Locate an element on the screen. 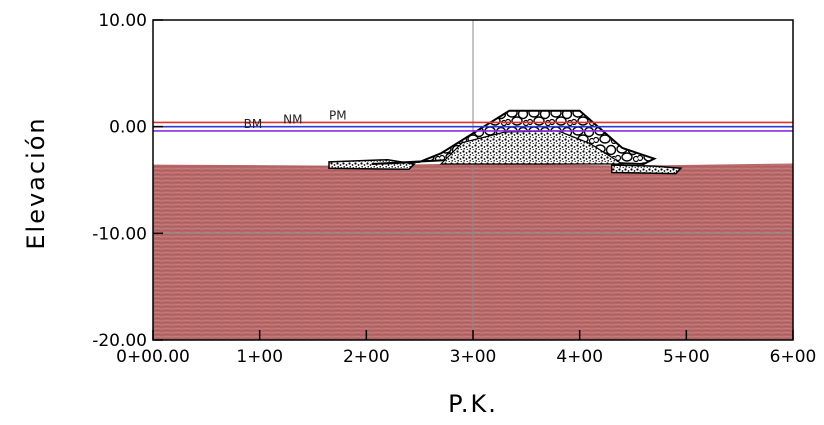 Image resolution: width=824 pixels, height=425 pixels. x-tick-label: 2+00 is located at coordinates (366, 357).